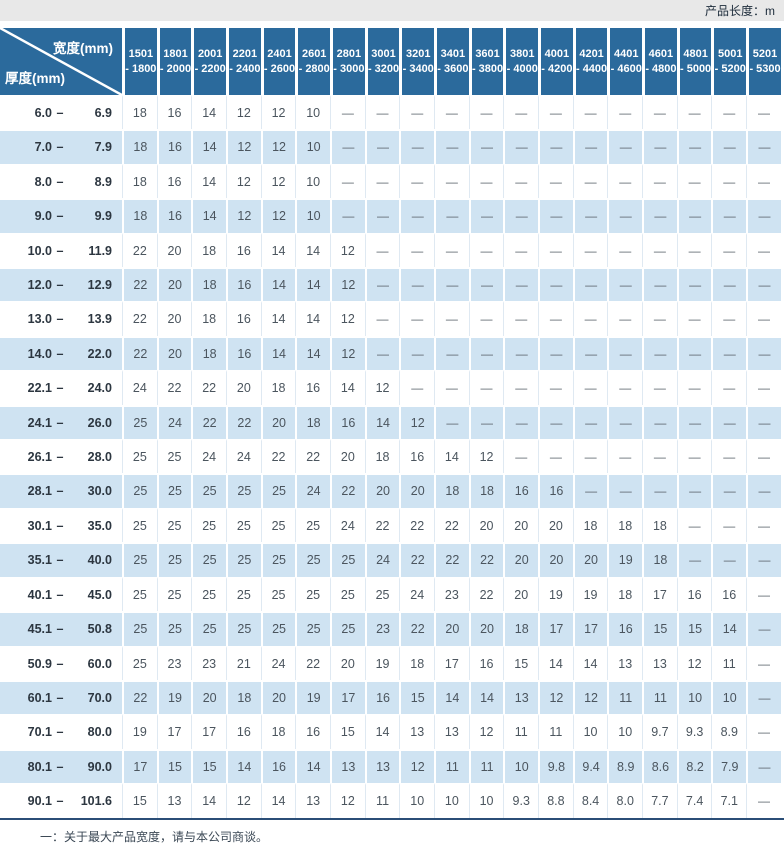 The width and height of the screenshot is (784, 846). What do you see at coordinates (729, 731) in the screenshot?
I see `cell-max-length: 8.9` at bounding box center [729, 731].